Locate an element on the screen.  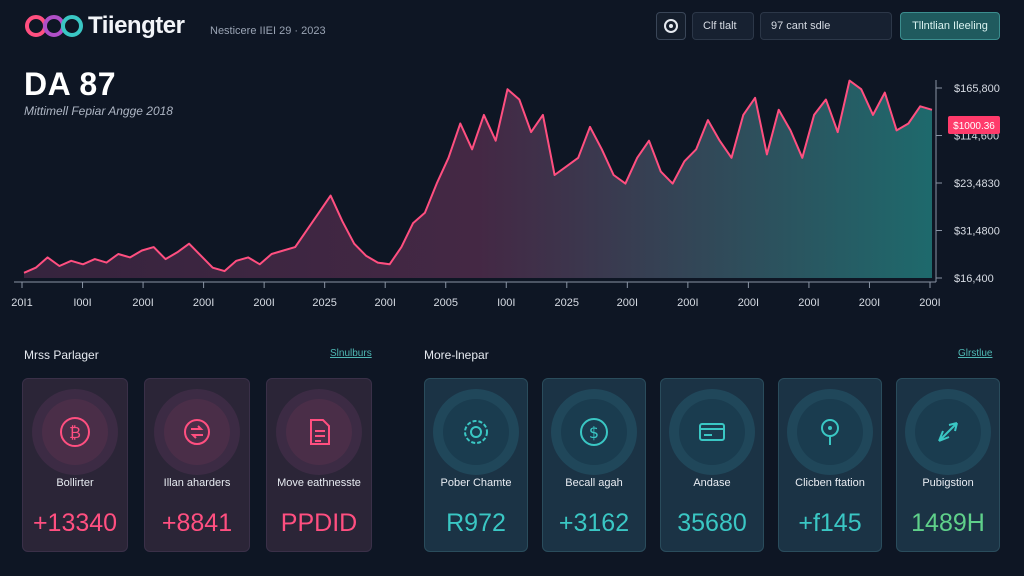
stat-card-illan: Illan aharders +8841 is located at coordinates (197, 465).